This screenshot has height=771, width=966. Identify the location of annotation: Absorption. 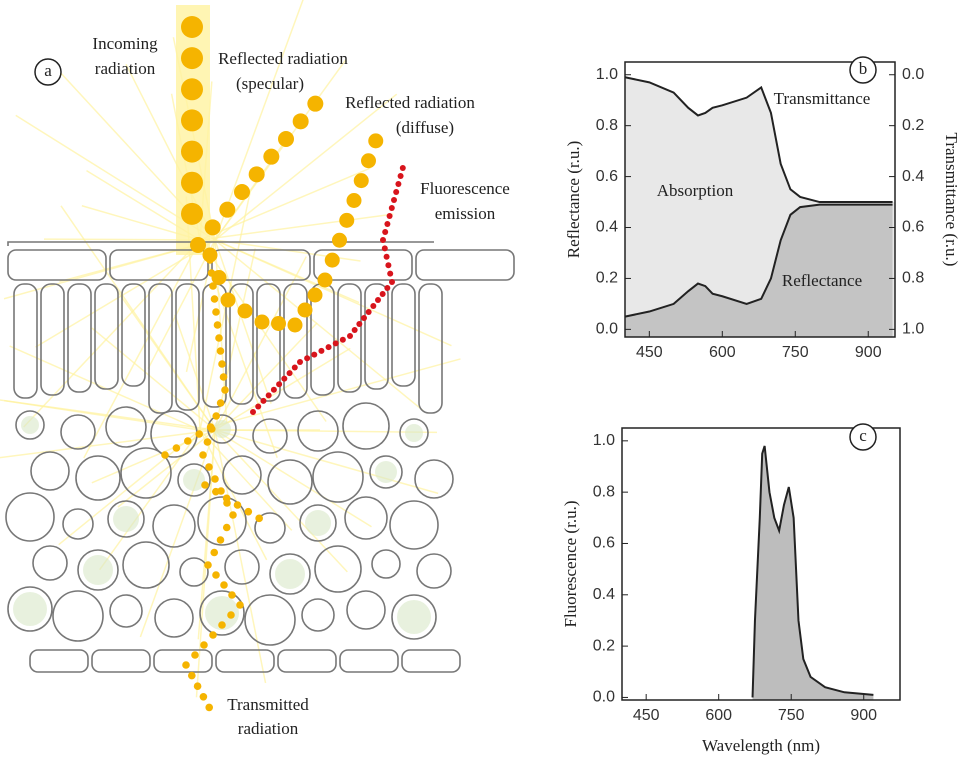
(695, 190).